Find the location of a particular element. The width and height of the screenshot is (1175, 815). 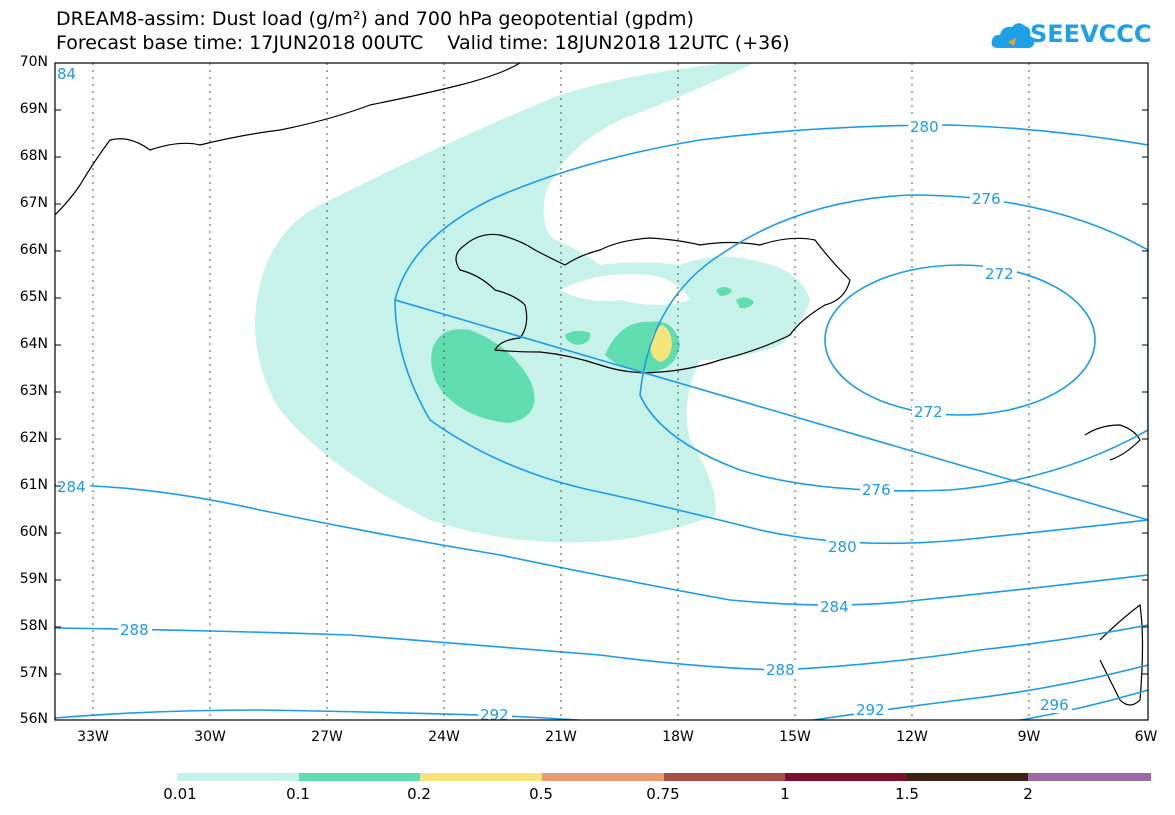

lon-label: 33W is located at coordinates (93, 737).